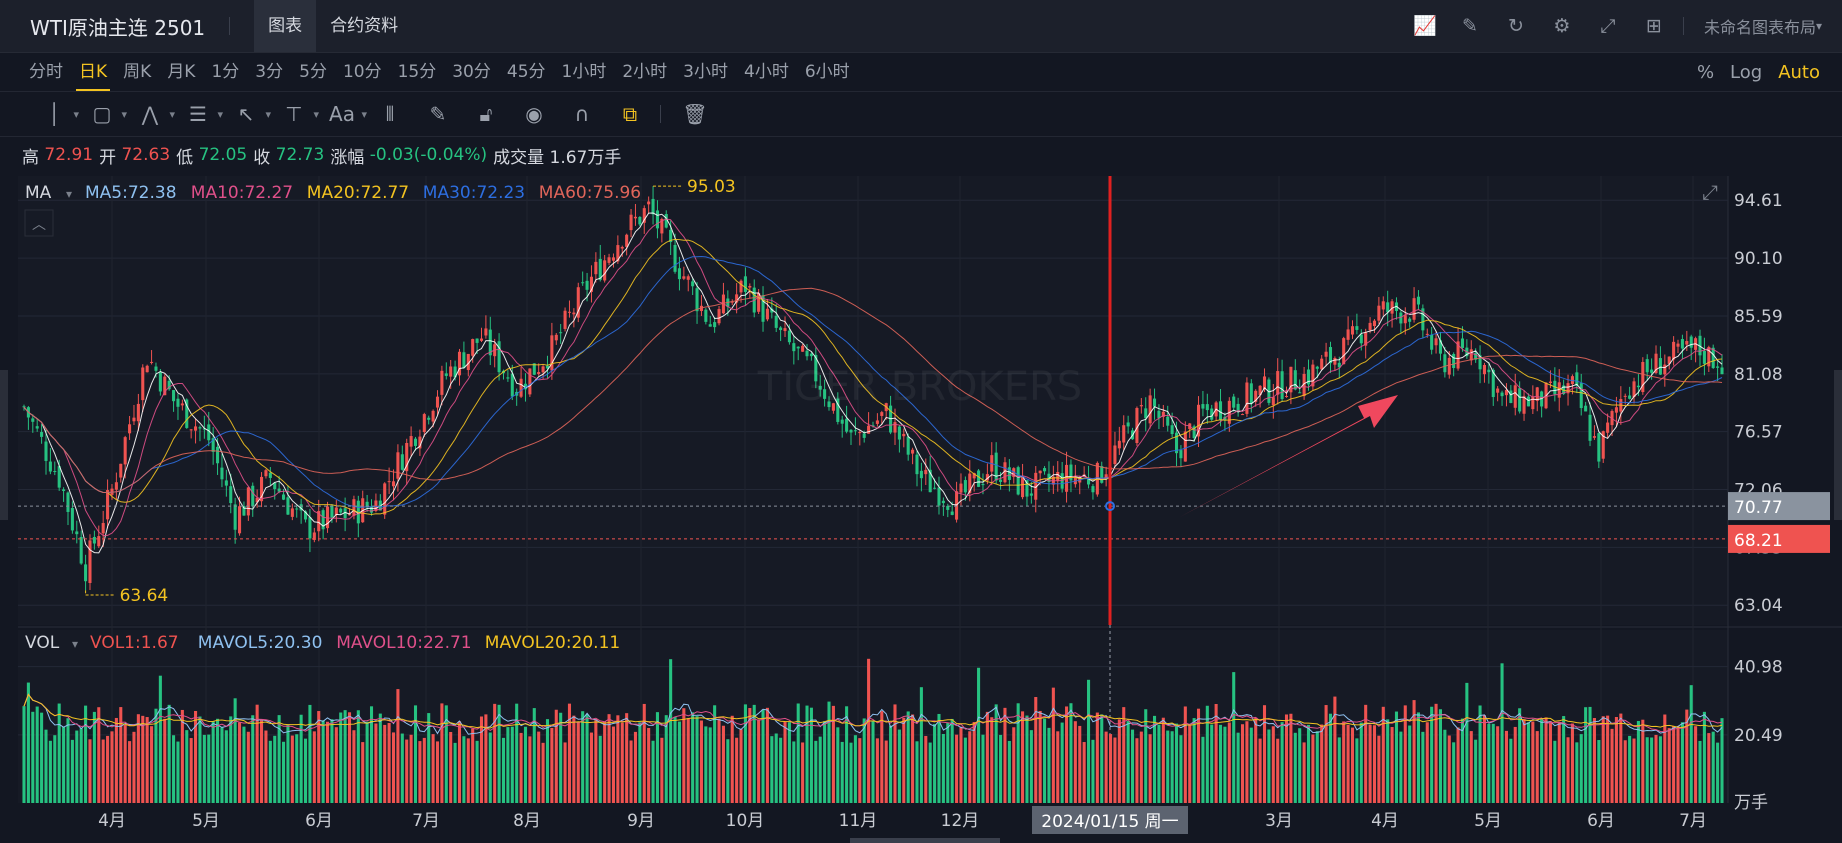 This screenshot has width=1842, height=843. I want to click on period-6h: 6小时, so click(827, 72).